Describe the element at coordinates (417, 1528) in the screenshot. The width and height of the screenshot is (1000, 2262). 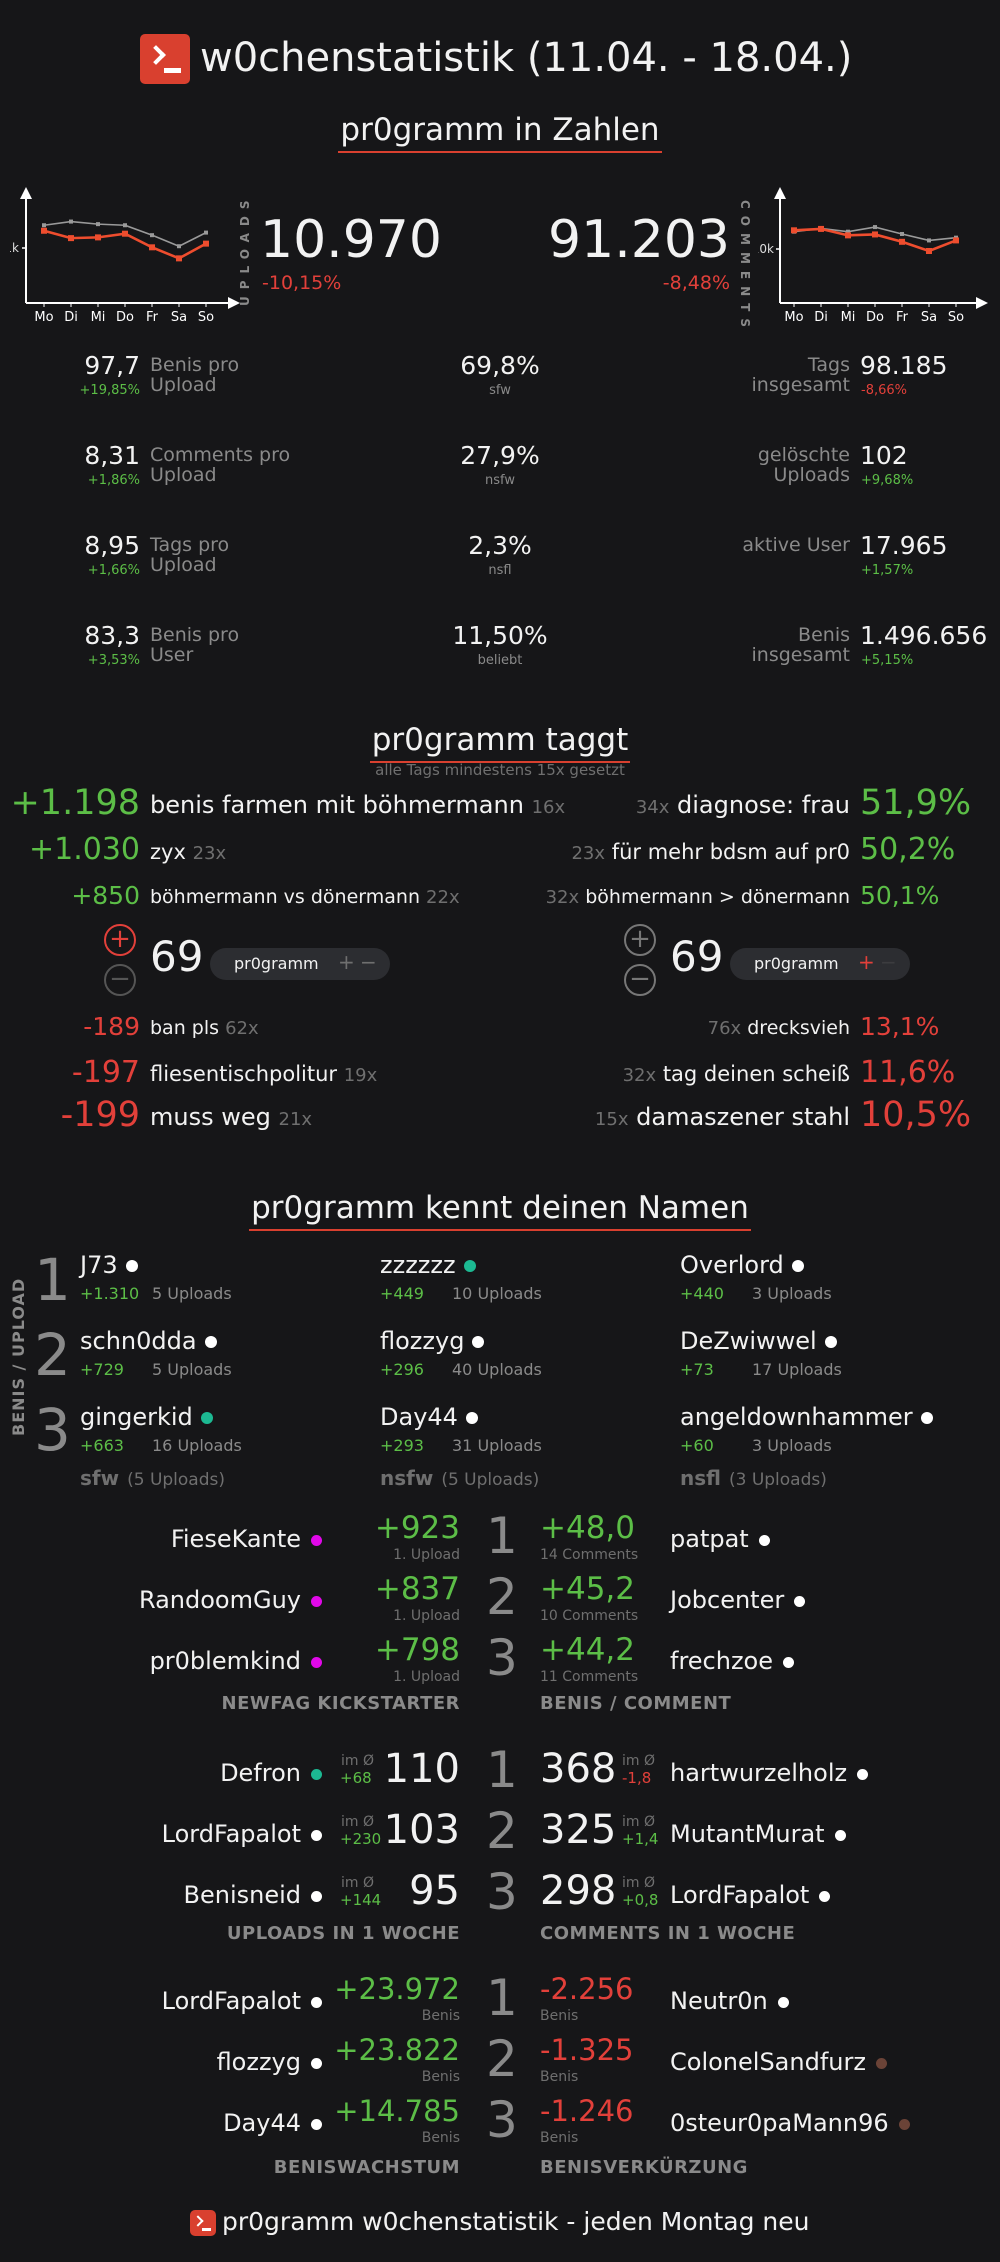
I see `user-benis: +923` at that location.